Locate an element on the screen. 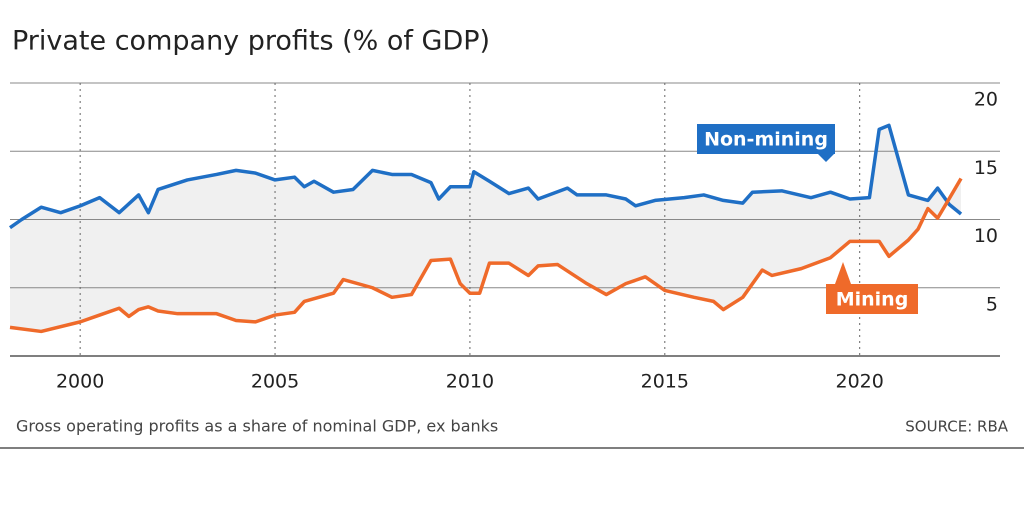  x-tick-label: 2020 is located at coordinates (860, 382).